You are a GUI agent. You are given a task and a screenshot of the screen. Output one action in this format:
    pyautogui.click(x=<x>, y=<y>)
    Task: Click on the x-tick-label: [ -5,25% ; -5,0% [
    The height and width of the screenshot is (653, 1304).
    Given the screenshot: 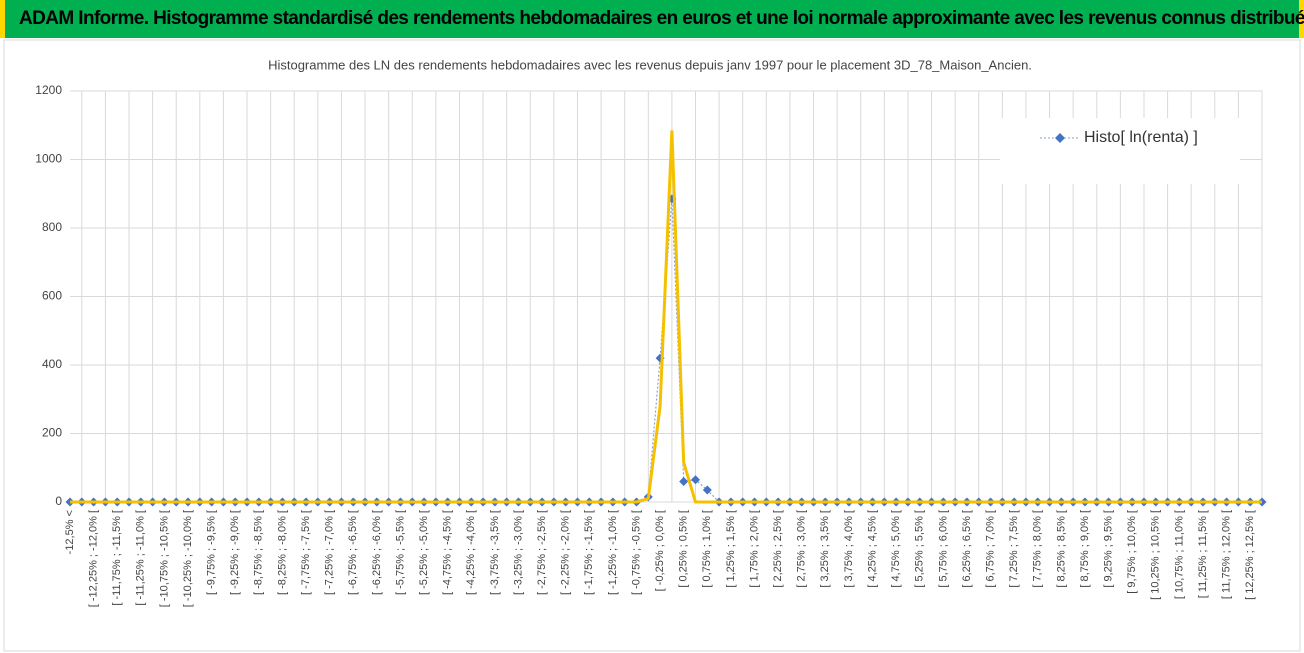 What is the action you would take?
    pyautogui.click(x=424, y=552)
    